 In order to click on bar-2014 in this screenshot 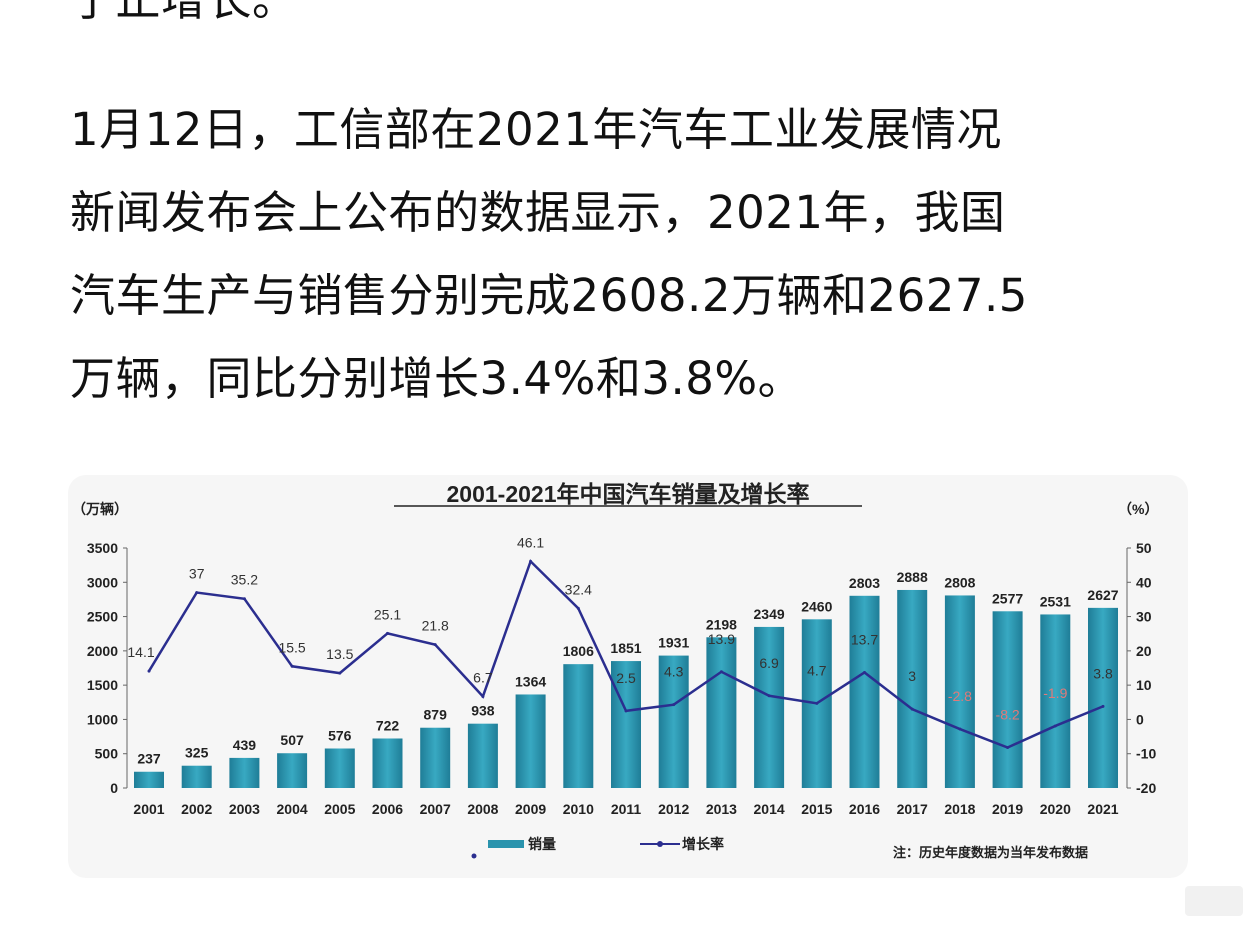, I will do `click(769, 707)`.